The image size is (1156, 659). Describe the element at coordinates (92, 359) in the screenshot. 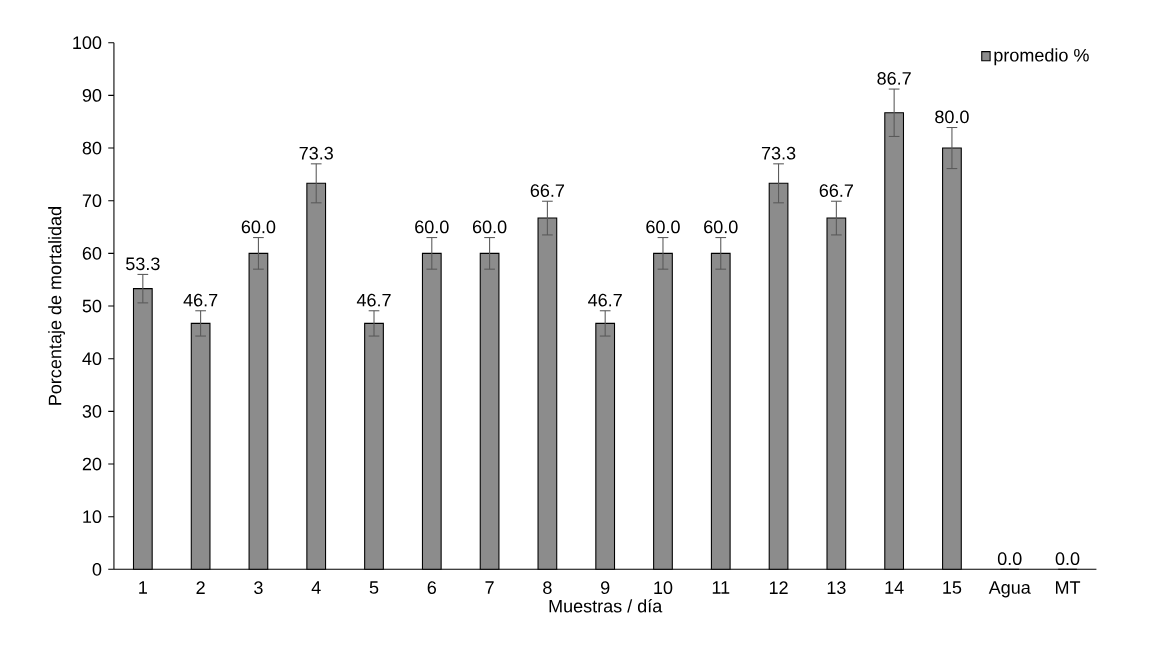

I see `y-tick-label: 40` at that location.